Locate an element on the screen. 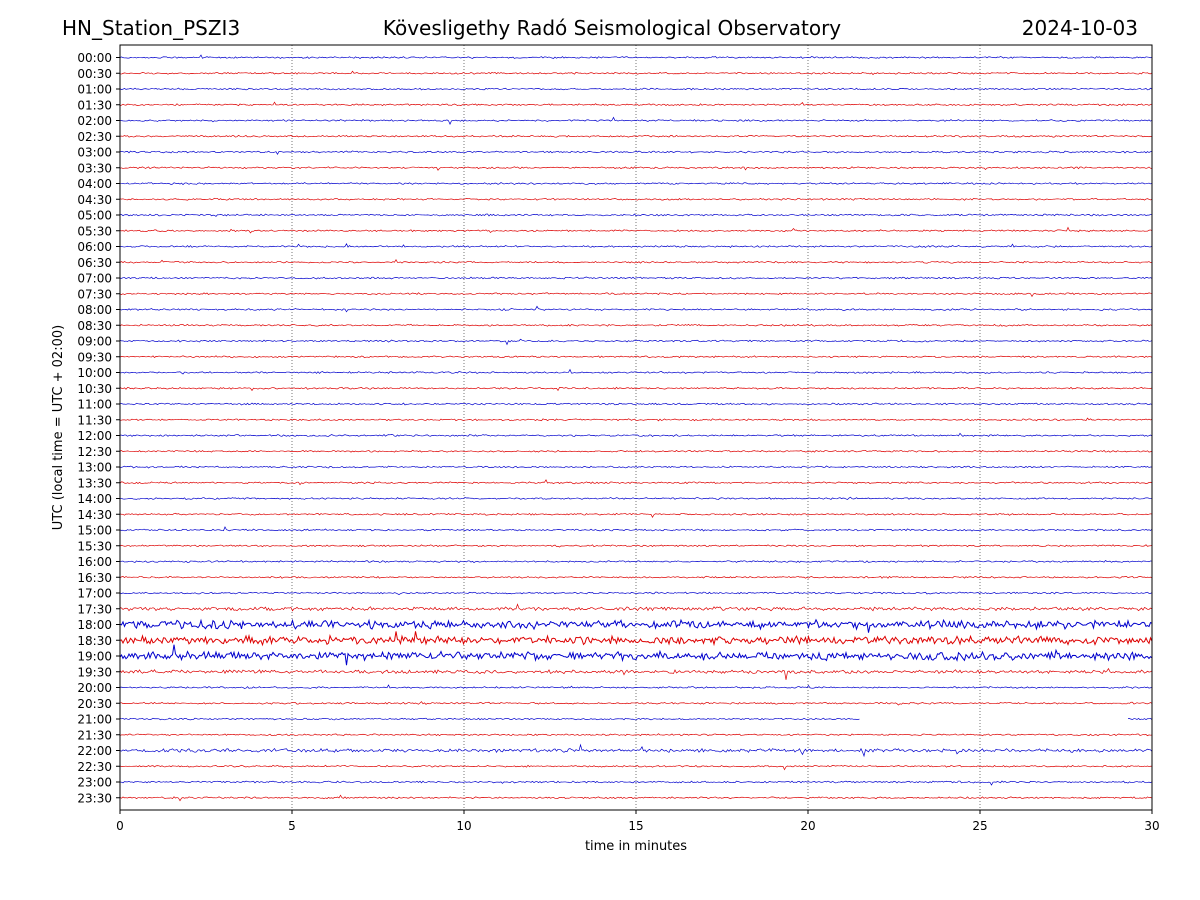  y-tick-label: 05:30 is located at coordinates (94, 231).